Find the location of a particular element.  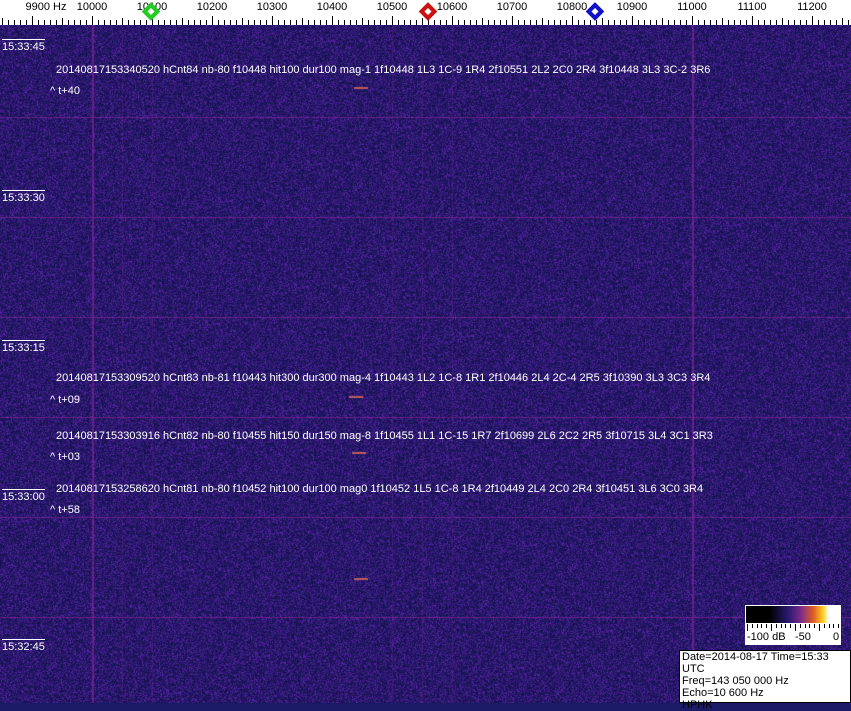

scale-label: -50 is located at coordinates (803, 637).